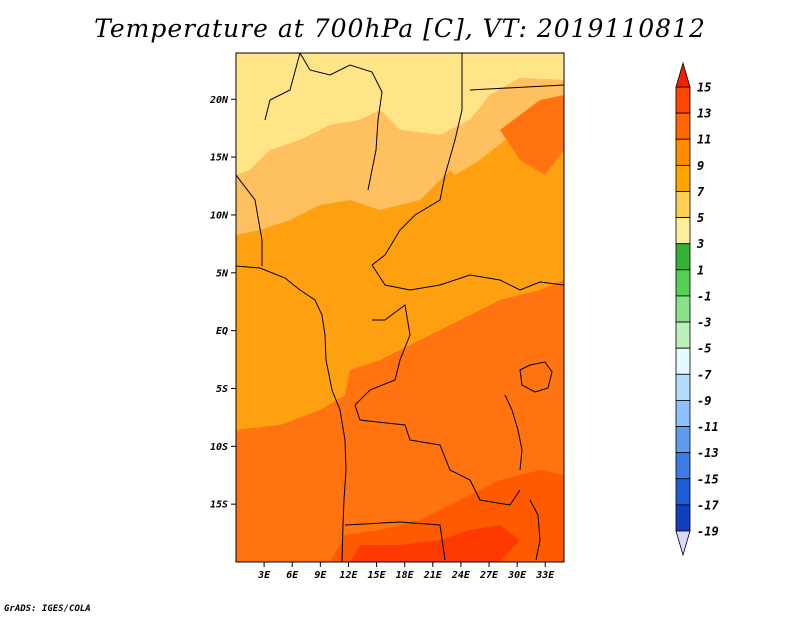 The height and width of the screenshot is (618, 800). Describe the element at coordinates (535, 530) in the screenshot. I see `lake-malawi` at that location.